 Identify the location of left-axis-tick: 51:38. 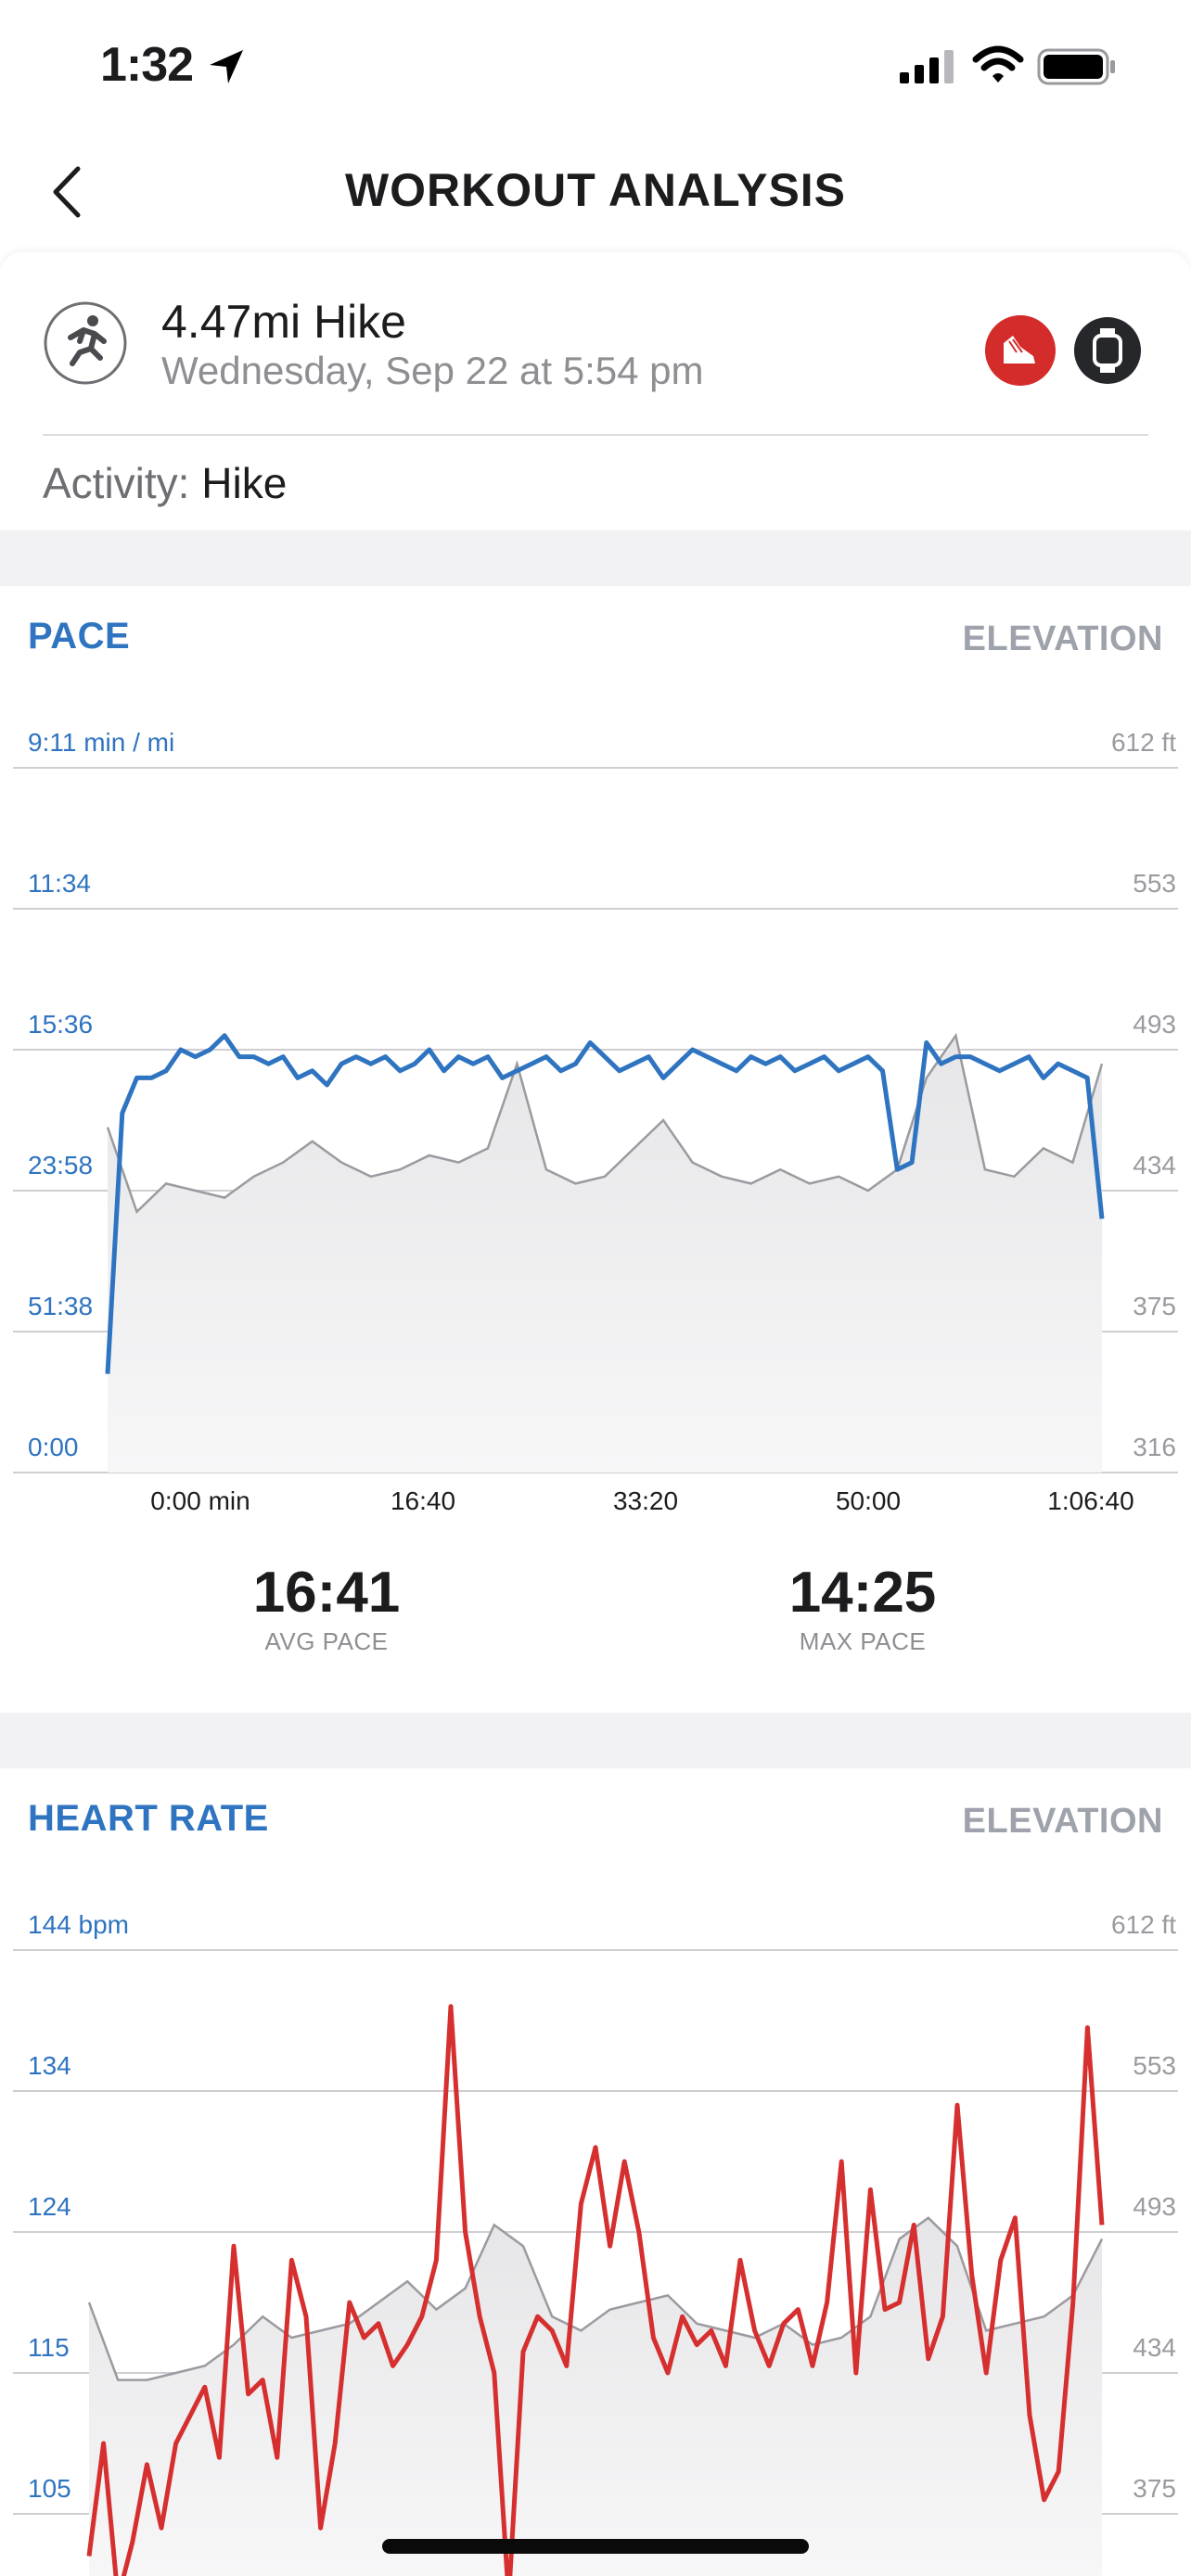
(60, 1306).